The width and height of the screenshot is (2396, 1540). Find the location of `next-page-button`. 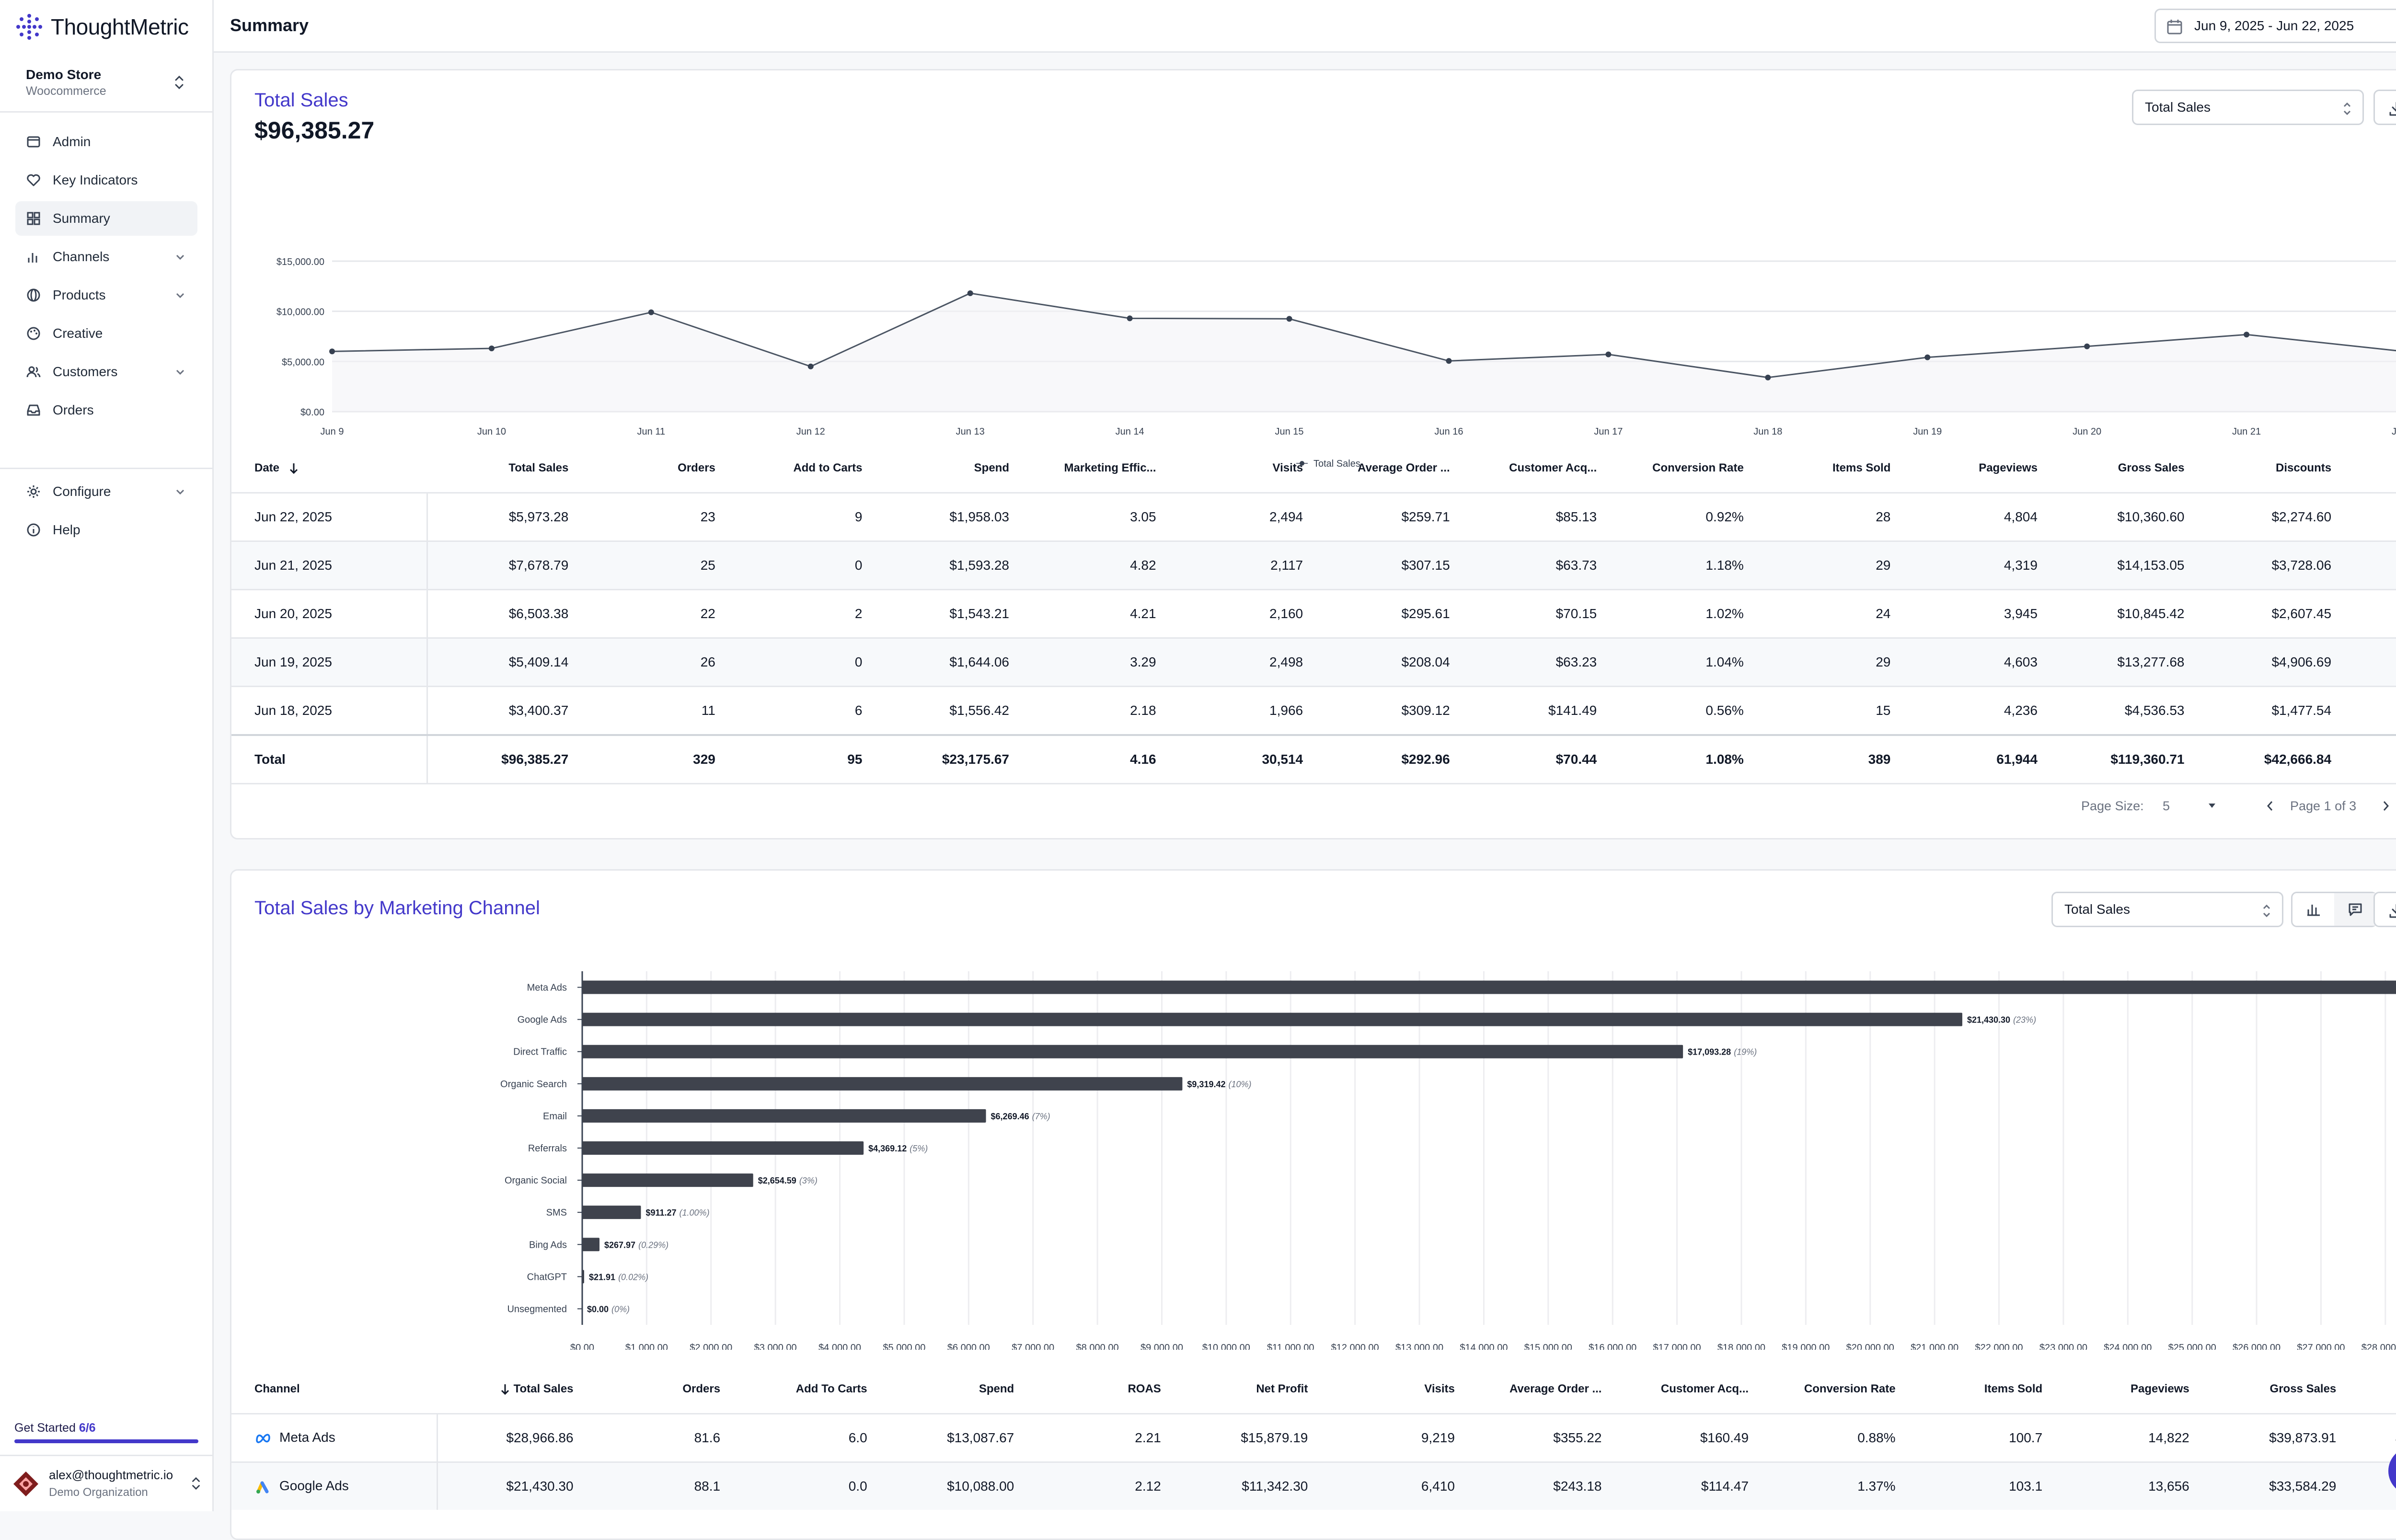

next-page-button is located at coordinates (2386, 806).